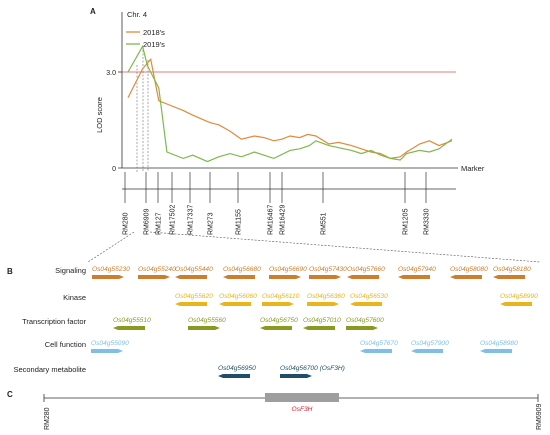 The width and height of the screenshot is (550, 435). Describe the element at coordinates (238, 296) in the screenshot. I see `gene-label: Os04g56060` at that location.